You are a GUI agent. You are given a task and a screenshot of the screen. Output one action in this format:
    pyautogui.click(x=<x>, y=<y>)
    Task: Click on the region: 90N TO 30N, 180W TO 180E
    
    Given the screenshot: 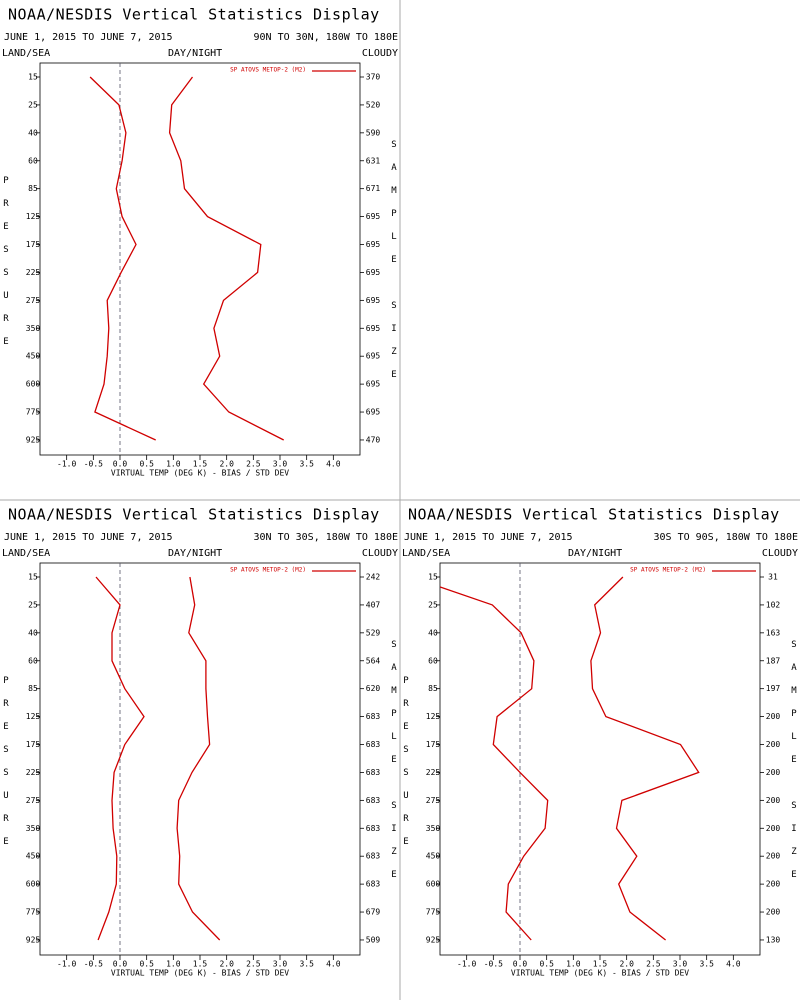 What is the action you would take?
    pyautogui.click(x=326, y=37)
    